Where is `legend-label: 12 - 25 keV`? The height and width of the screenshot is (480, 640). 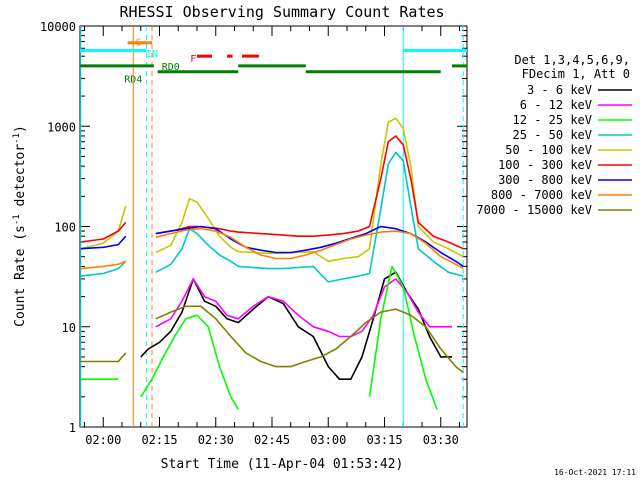 legend-label: 12 - 25 keV is located at coordinates (552, 120).